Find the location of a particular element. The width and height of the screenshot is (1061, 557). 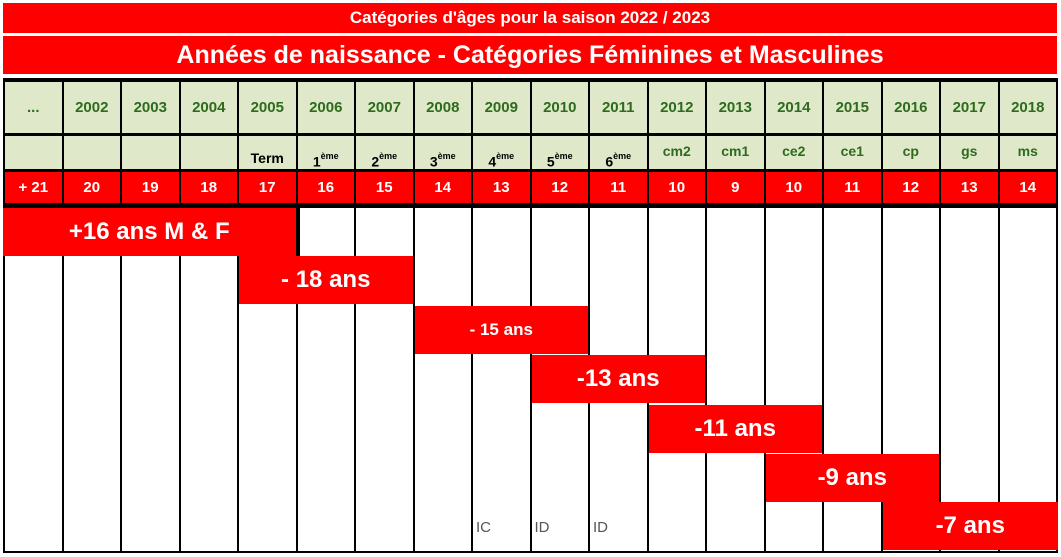

age-cell: 14 is located at coordinates (1027, 187).